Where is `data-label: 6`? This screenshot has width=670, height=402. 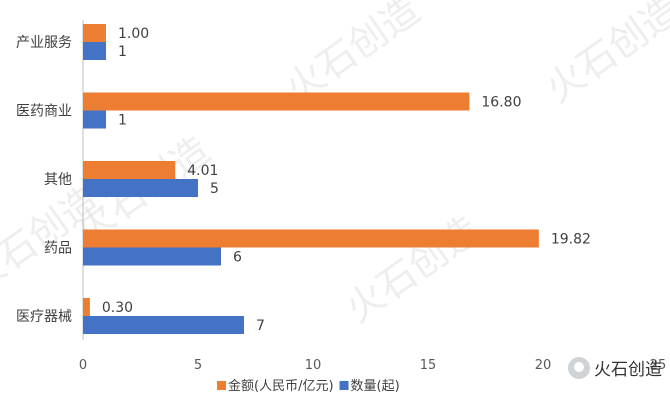 data-label: 6 is located at coordinates (237, 258).